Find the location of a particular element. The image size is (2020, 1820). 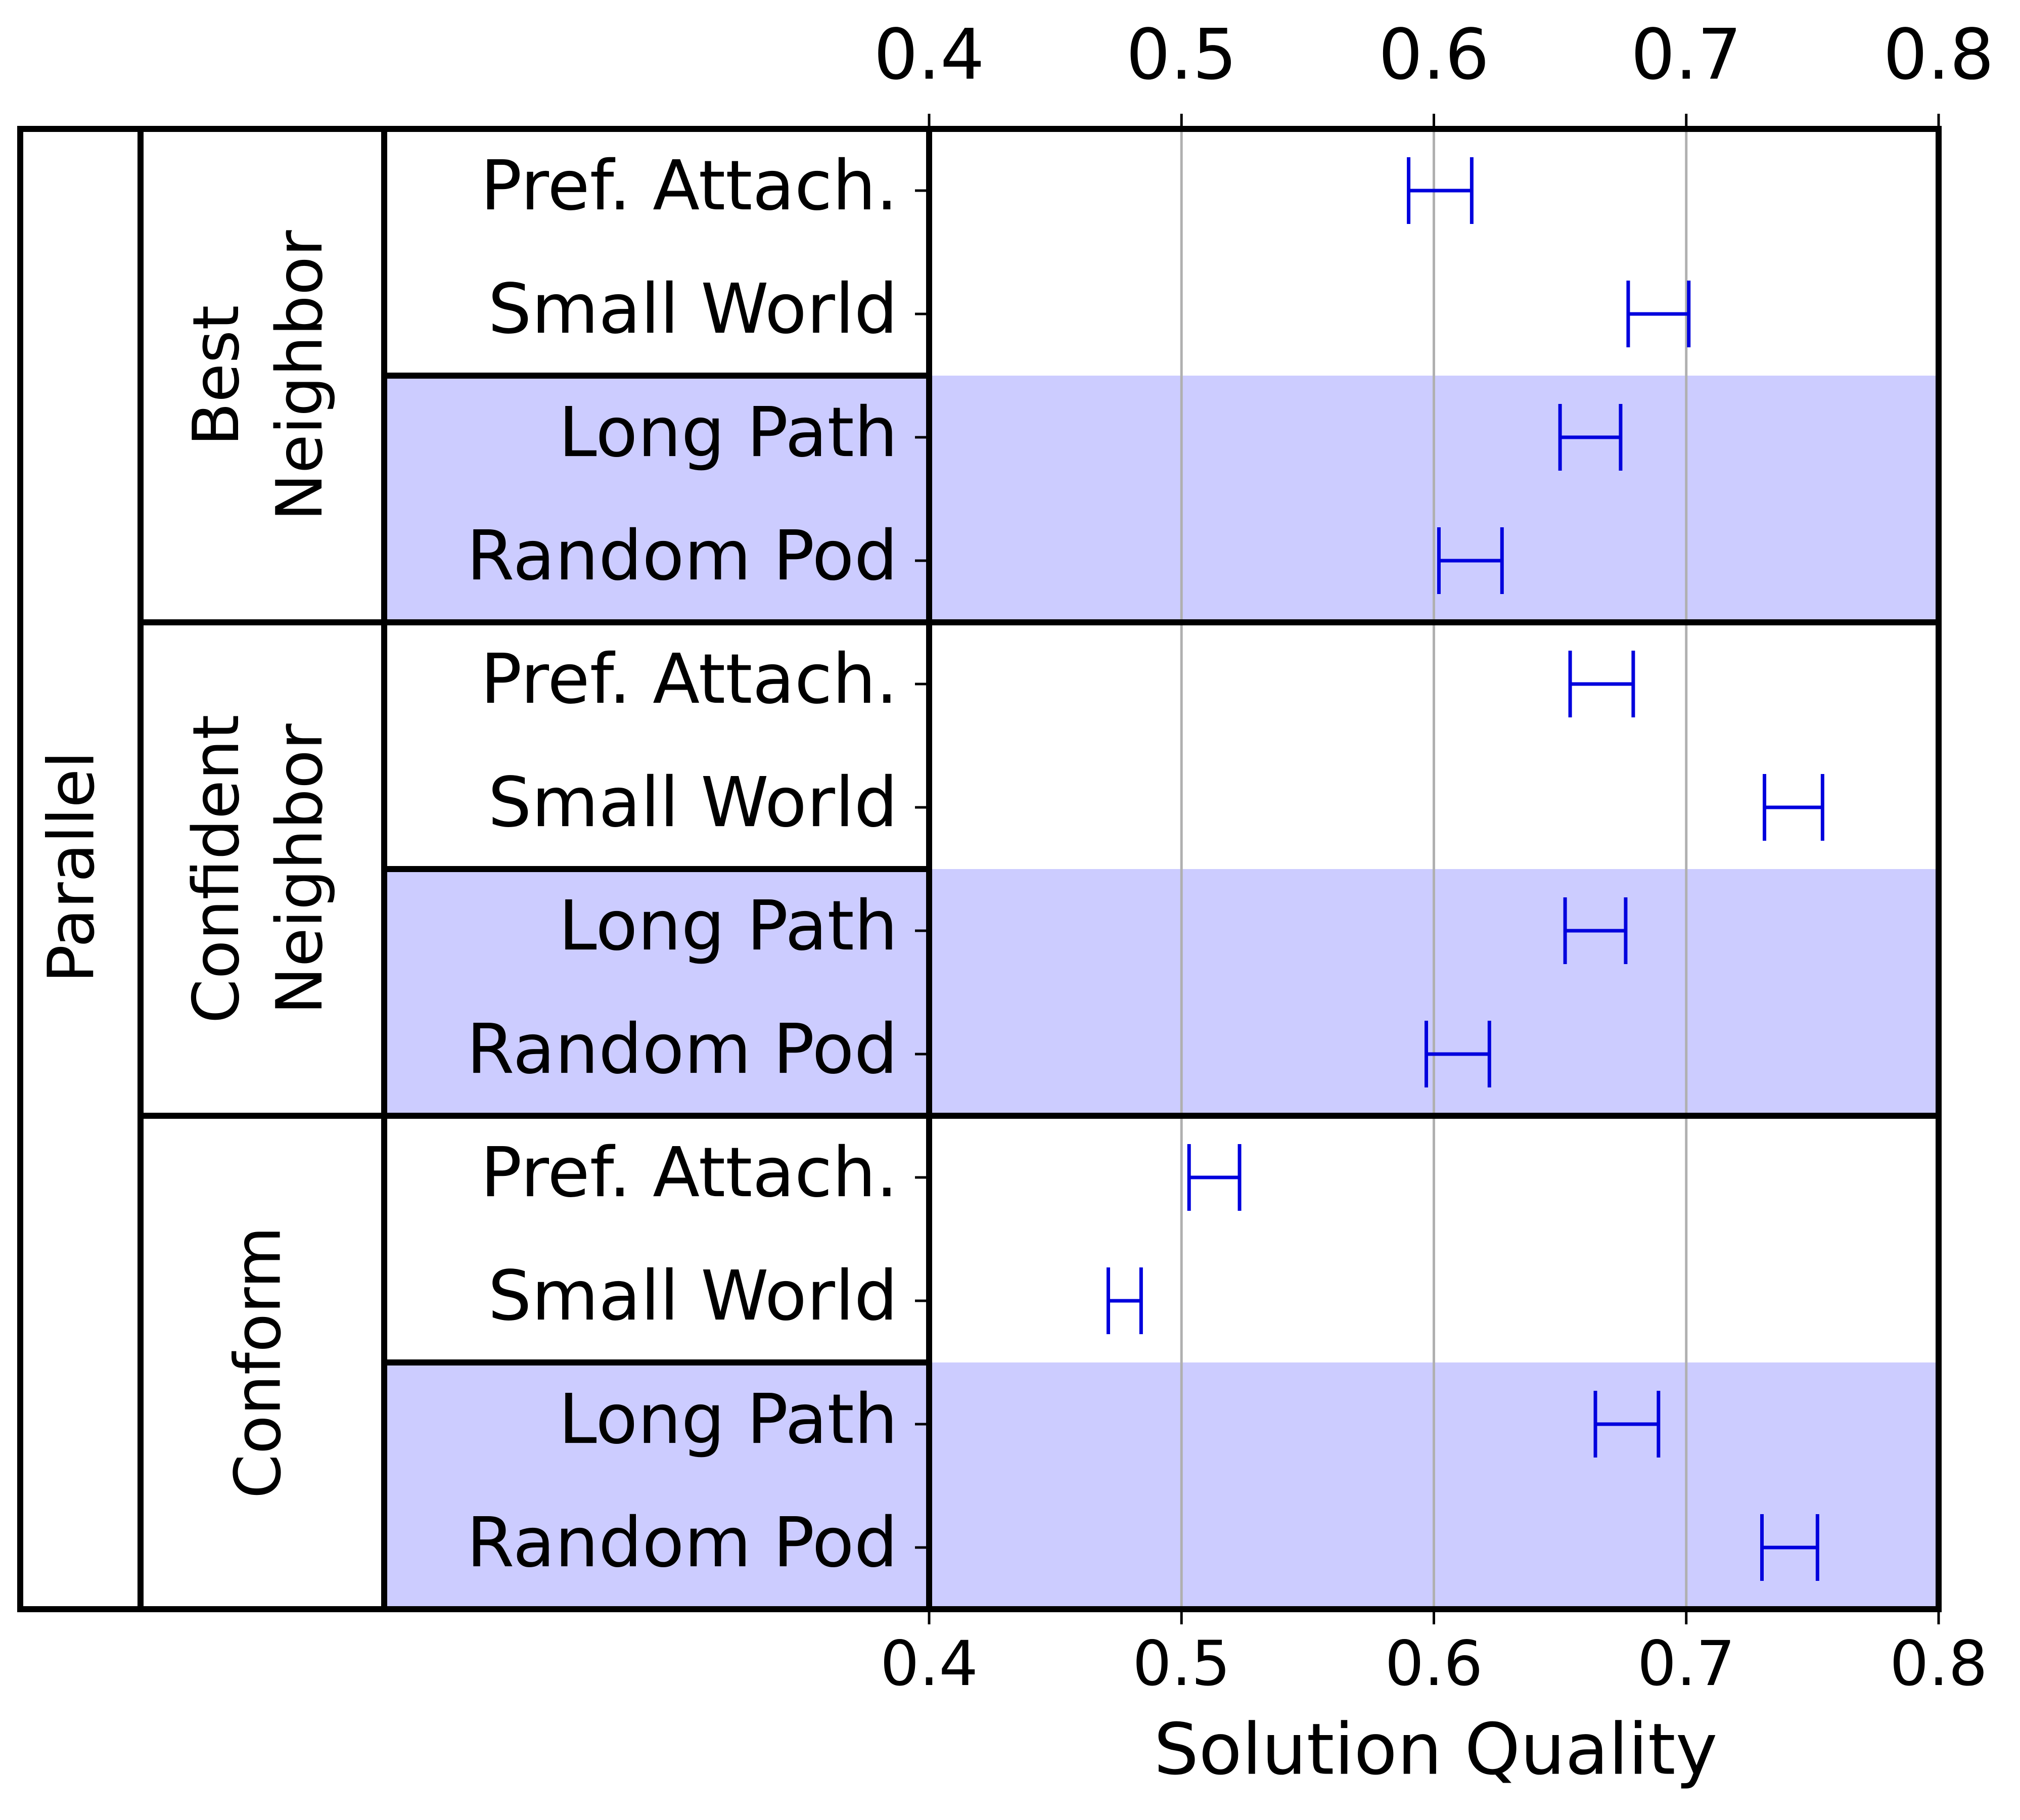

x-tick-label-bottom: 0.8 is located at coordinates (1939, 1664).